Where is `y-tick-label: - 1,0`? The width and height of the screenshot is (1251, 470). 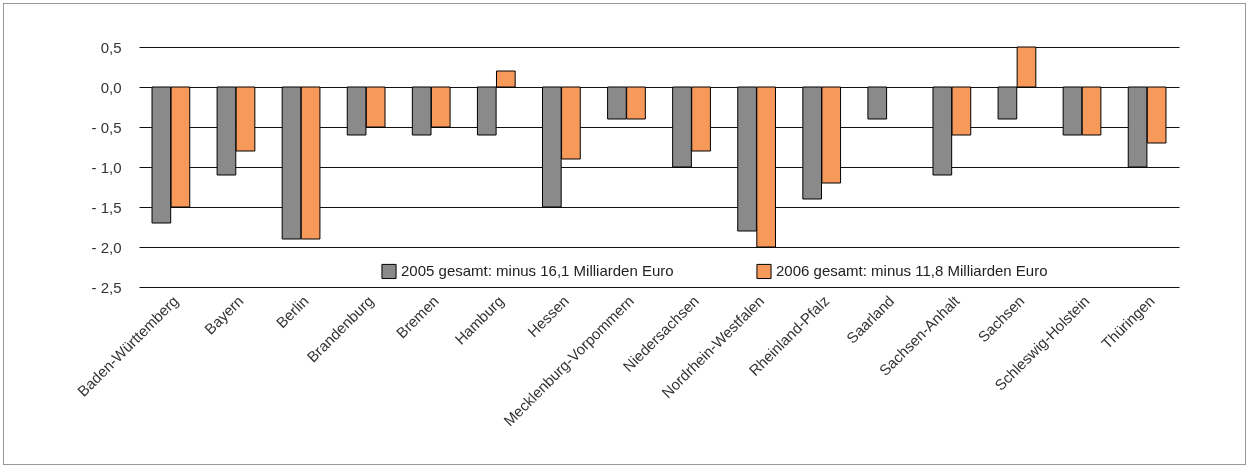
y-tick-label: - 1,0 is located at coordinates (106, 167).